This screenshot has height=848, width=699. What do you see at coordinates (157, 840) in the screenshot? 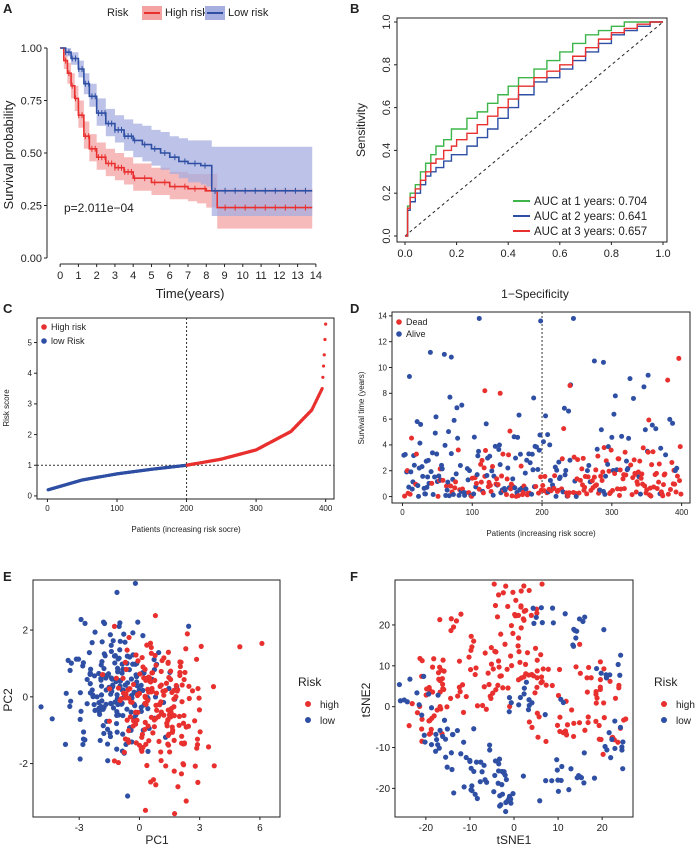
I see `x-axis-title: PC1` at bounding box center [157, 840].